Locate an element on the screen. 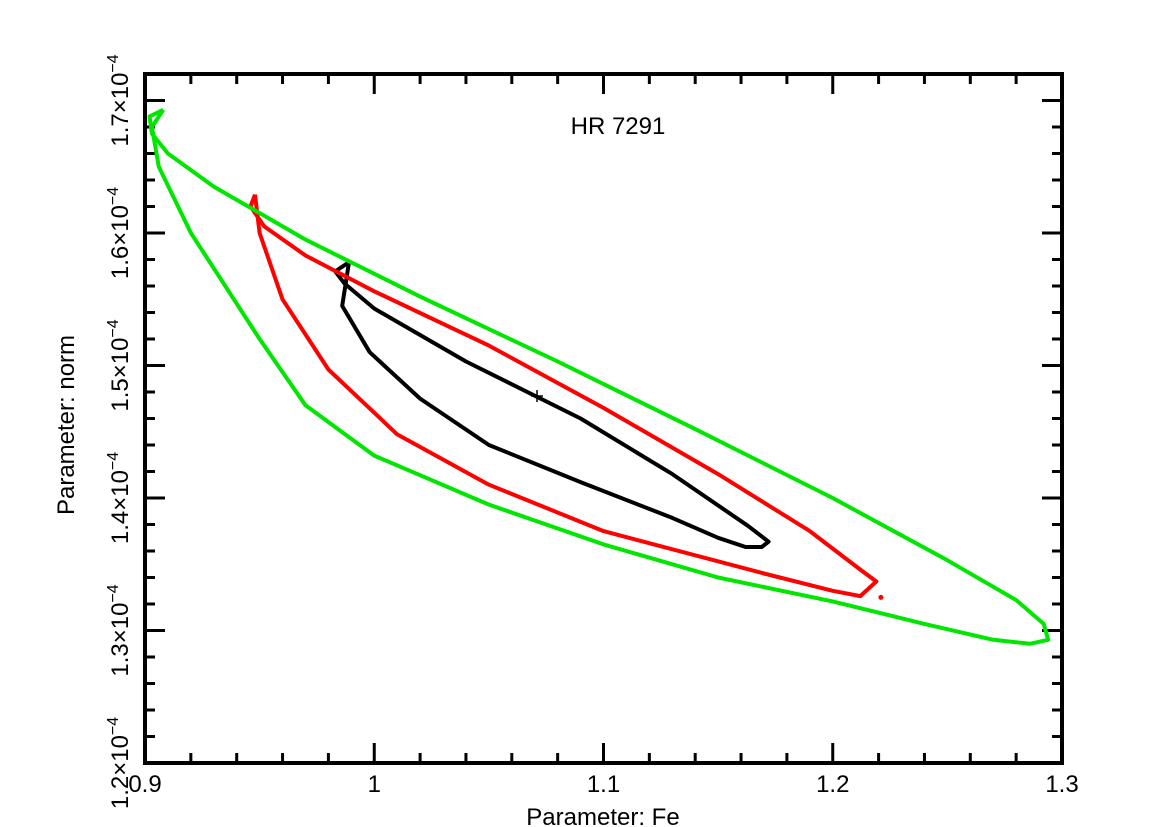 Image resolution: width=1170 pixels, height=827 pixels. x-axis-title: Parameter: Fe is located at coordinates (602, 815).